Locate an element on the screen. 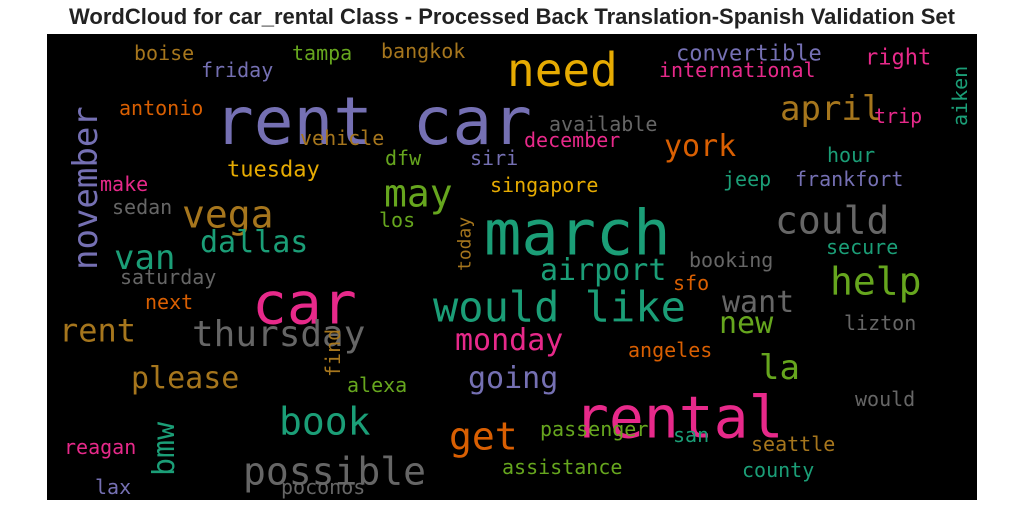 The width and height of the screenshot is (1024, 511). word-april: april is located at coordinates (831, 109).